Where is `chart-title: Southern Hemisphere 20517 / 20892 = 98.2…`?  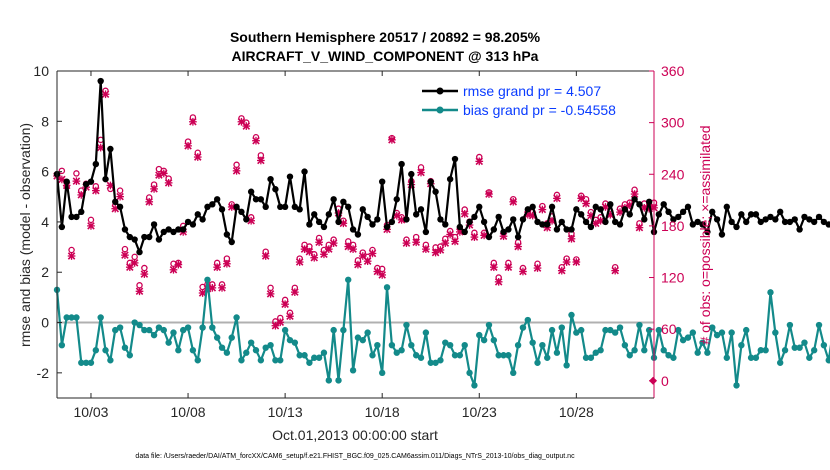 chart-title: Southern Hemisphere 20517 / 20892 = 98.2… is located at coordinates (385, 37).